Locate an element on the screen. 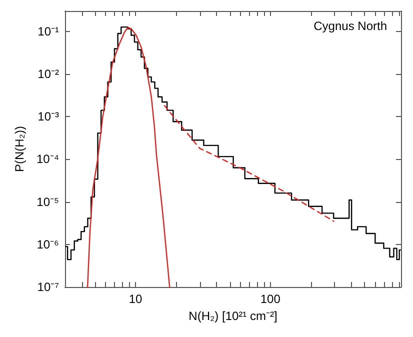 The width and height of the screenshot is (413, 337). y-tick-label: 10⁻² is located at coordinates (49, 73).